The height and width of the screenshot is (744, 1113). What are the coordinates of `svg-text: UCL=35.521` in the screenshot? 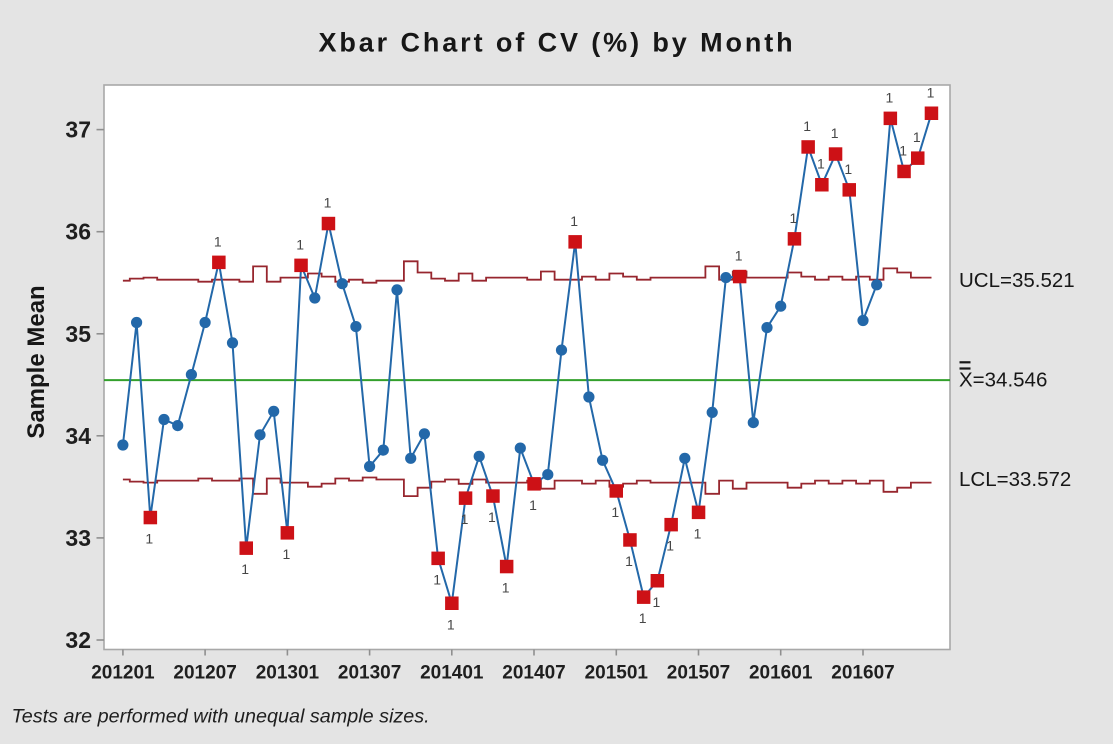 It's located at (1017, 280).